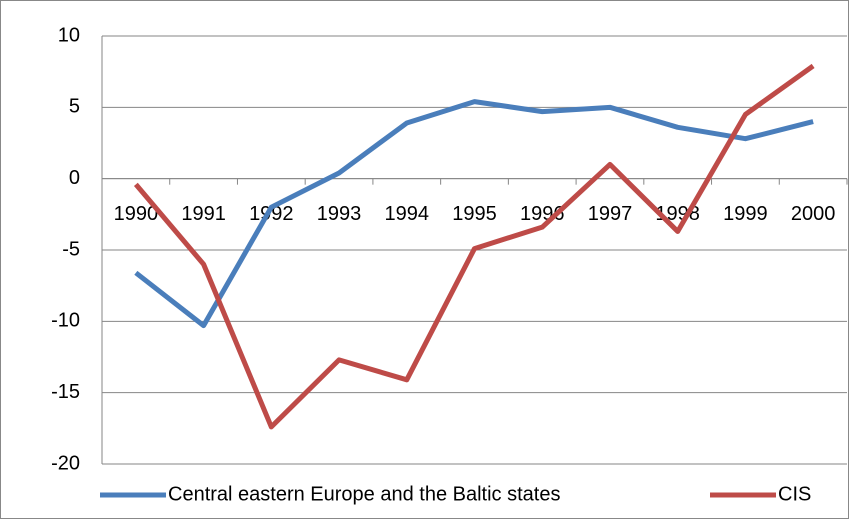 This screenshot has height=519, width=849. I want to click on y-tick-label: 10, so click(69, 35).